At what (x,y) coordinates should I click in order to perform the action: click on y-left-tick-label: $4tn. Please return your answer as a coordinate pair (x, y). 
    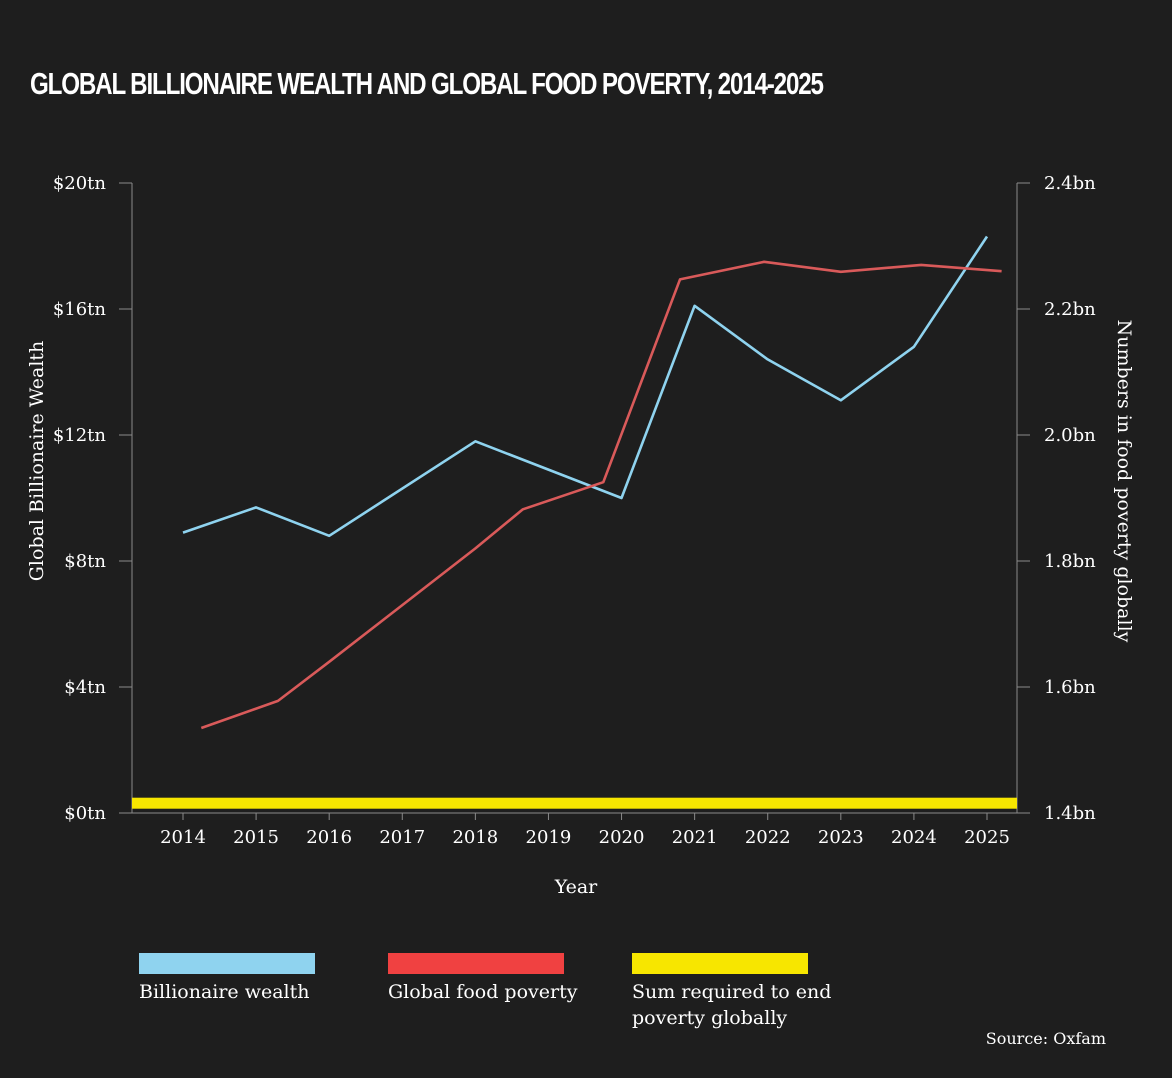
    Looking at the image, I should click on (85, 687).